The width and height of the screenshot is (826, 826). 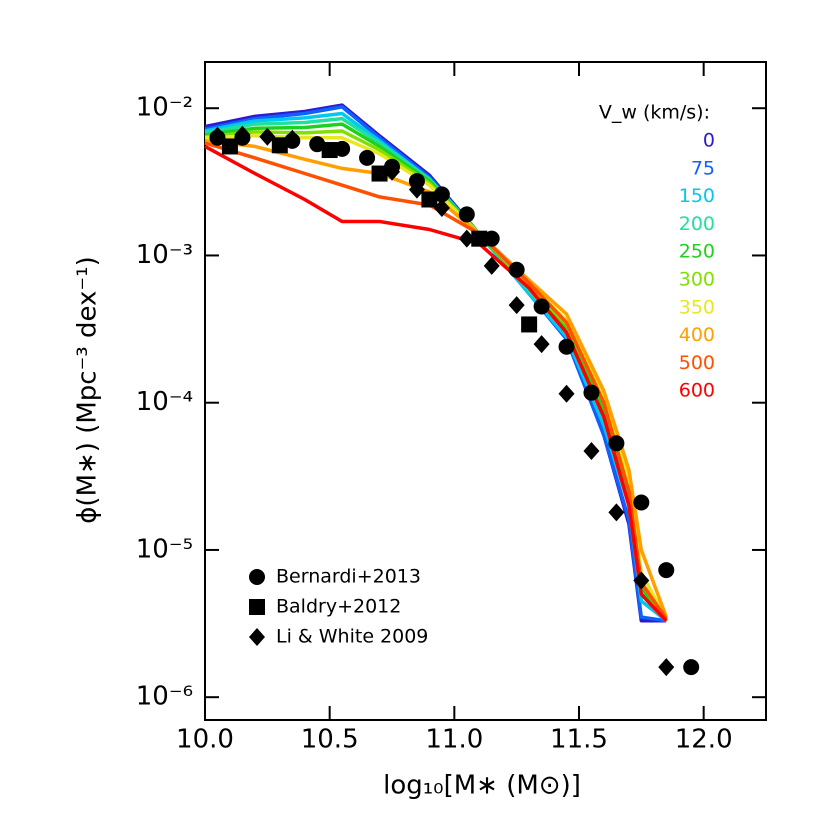 I want to click on legend-label: 75, so click(x=703, y=168).